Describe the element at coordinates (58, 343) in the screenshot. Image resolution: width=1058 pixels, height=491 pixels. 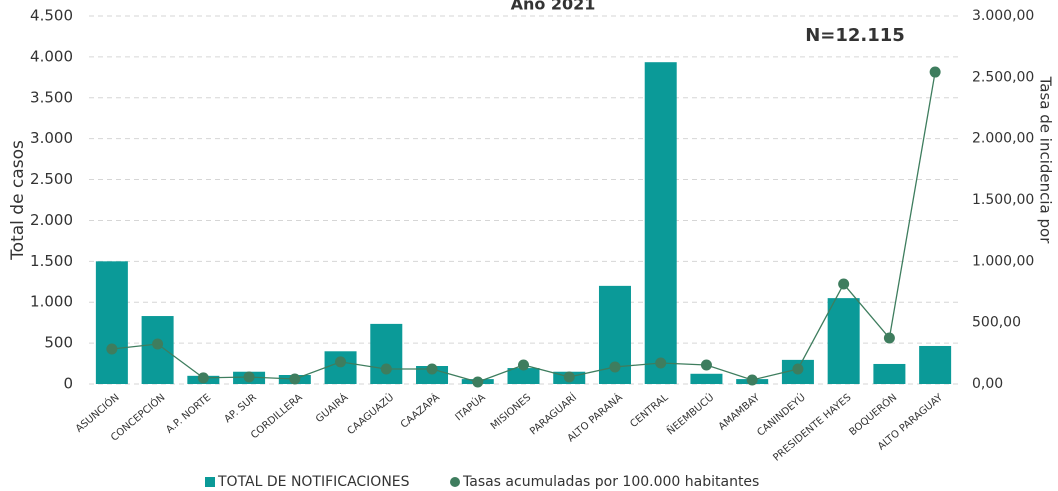
I see `y-tick-label: 500` at that location.